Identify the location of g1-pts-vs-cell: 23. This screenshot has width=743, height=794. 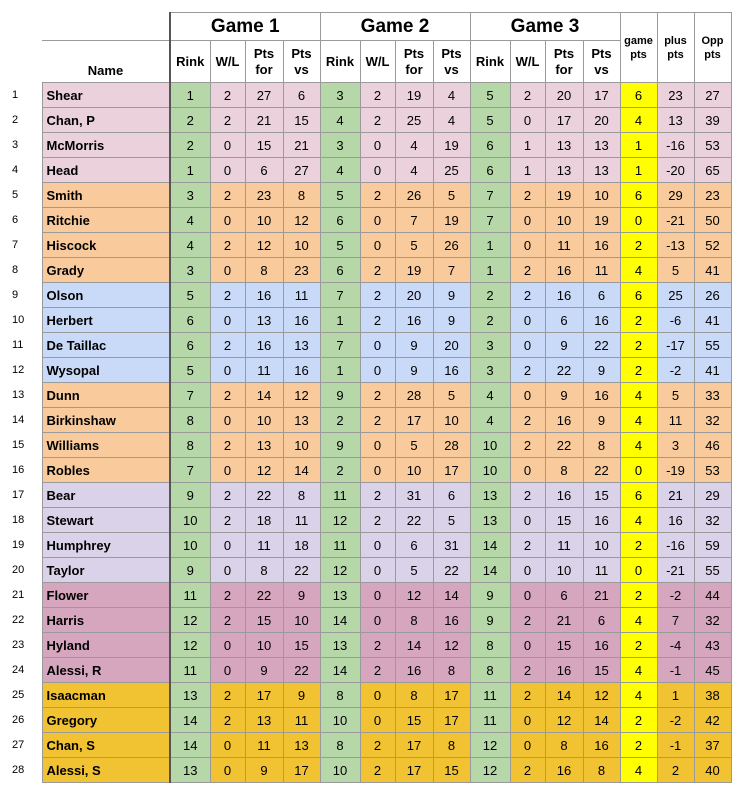
(301, 270).